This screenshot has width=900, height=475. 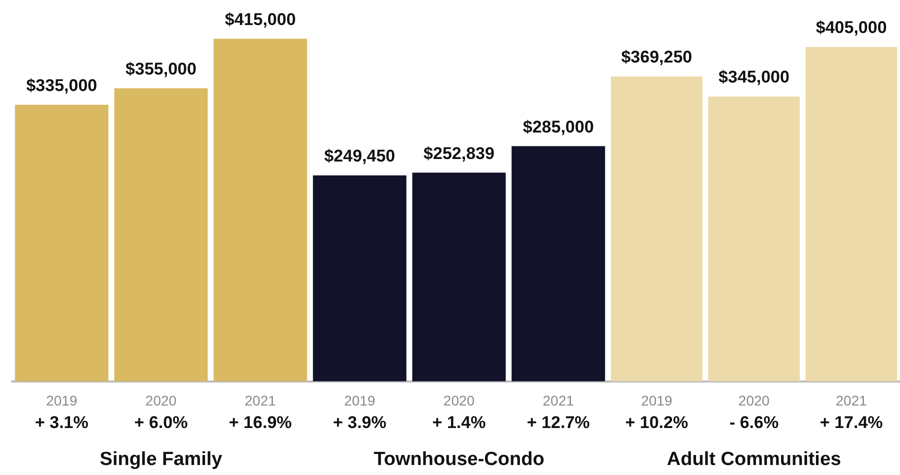 What do you see at coordinates (656, 422) in the screenshot?
I see `text: + 10.2%` at bounding box center [656, 422].